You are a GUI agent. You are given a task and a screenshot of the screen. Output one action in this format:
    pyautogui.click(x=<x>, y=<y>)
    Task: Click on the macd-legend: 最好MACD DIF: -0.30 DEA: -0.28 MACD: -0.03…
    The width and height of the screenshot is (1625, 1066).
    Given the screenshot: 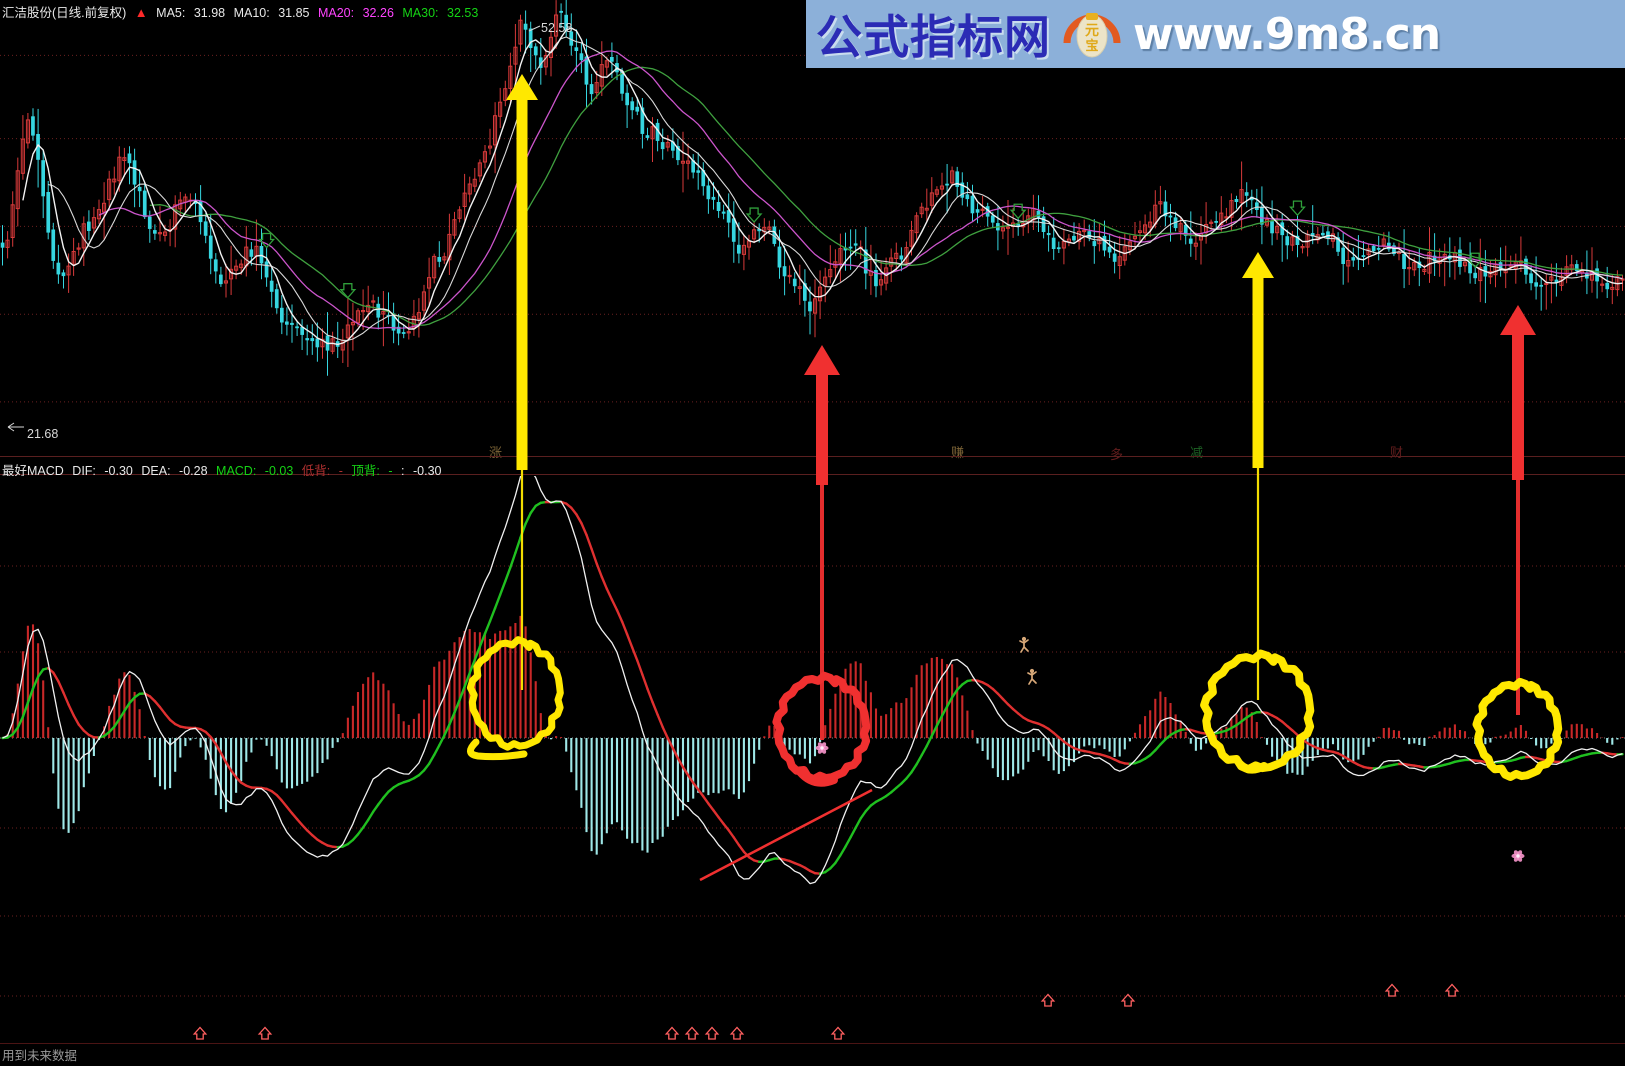 What is the action you would take?
    pyautogui.click(x=224, y=469)
    